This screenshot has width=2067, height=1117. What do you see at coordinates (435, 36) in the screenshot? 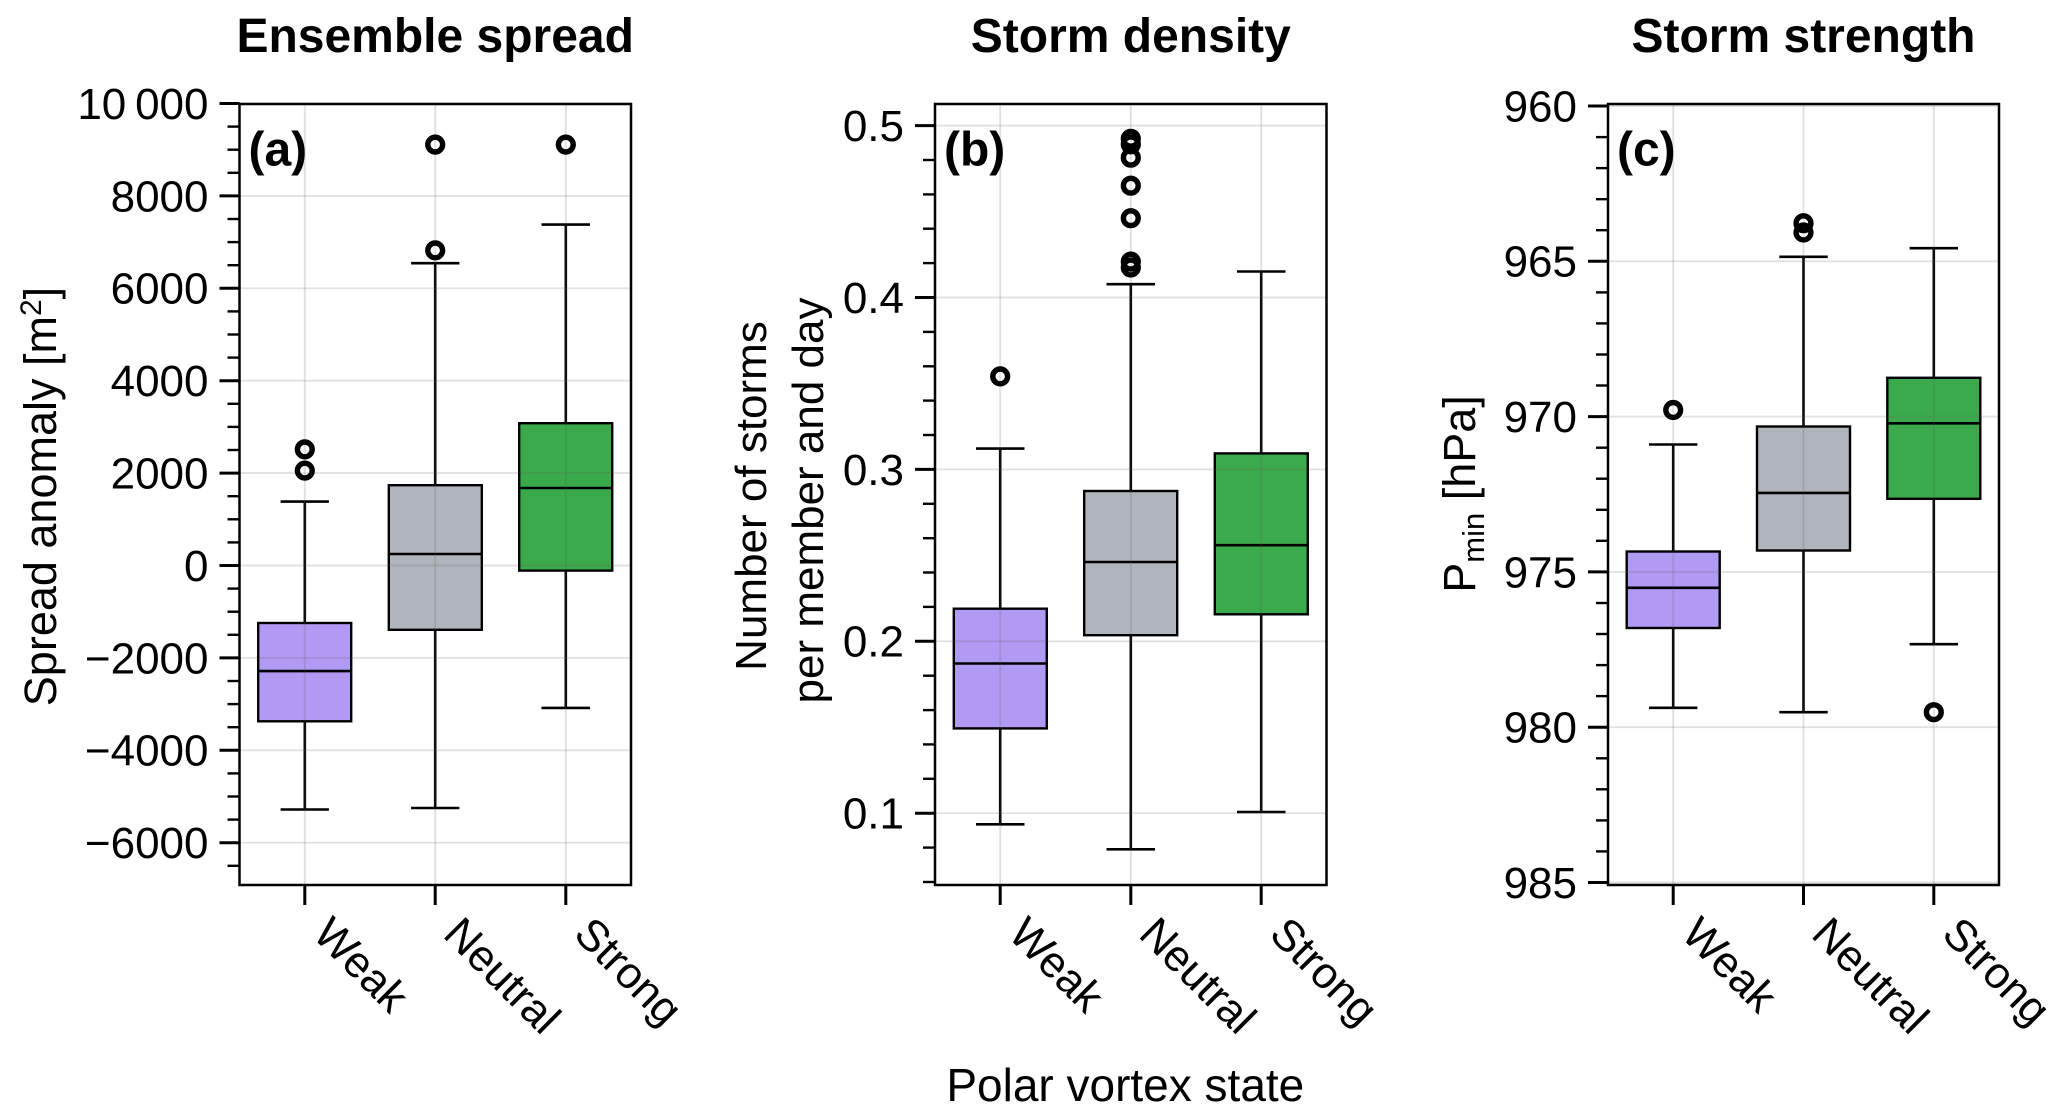
I see `svg-text: Ensemble spread` at bounding box center [435, 36].